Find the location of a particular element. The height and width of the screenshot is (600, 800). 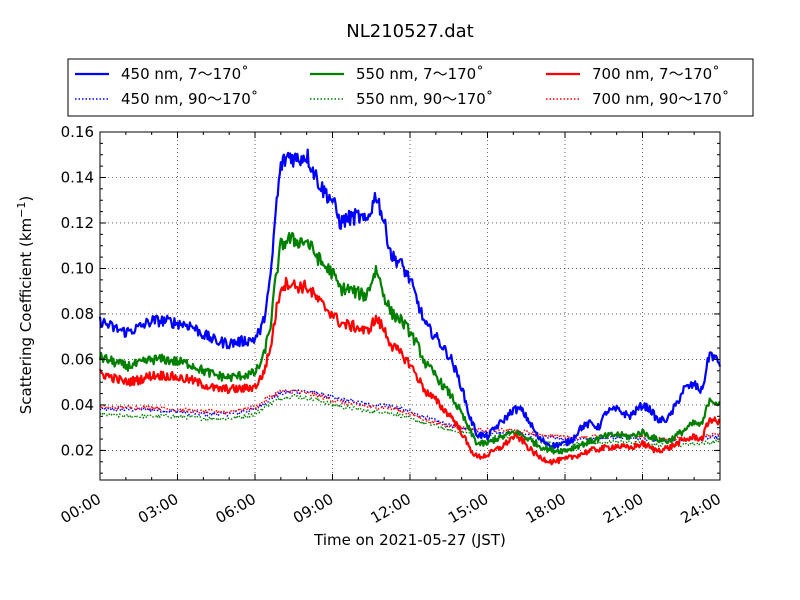

legend-box is located at coordinates (410, 87).